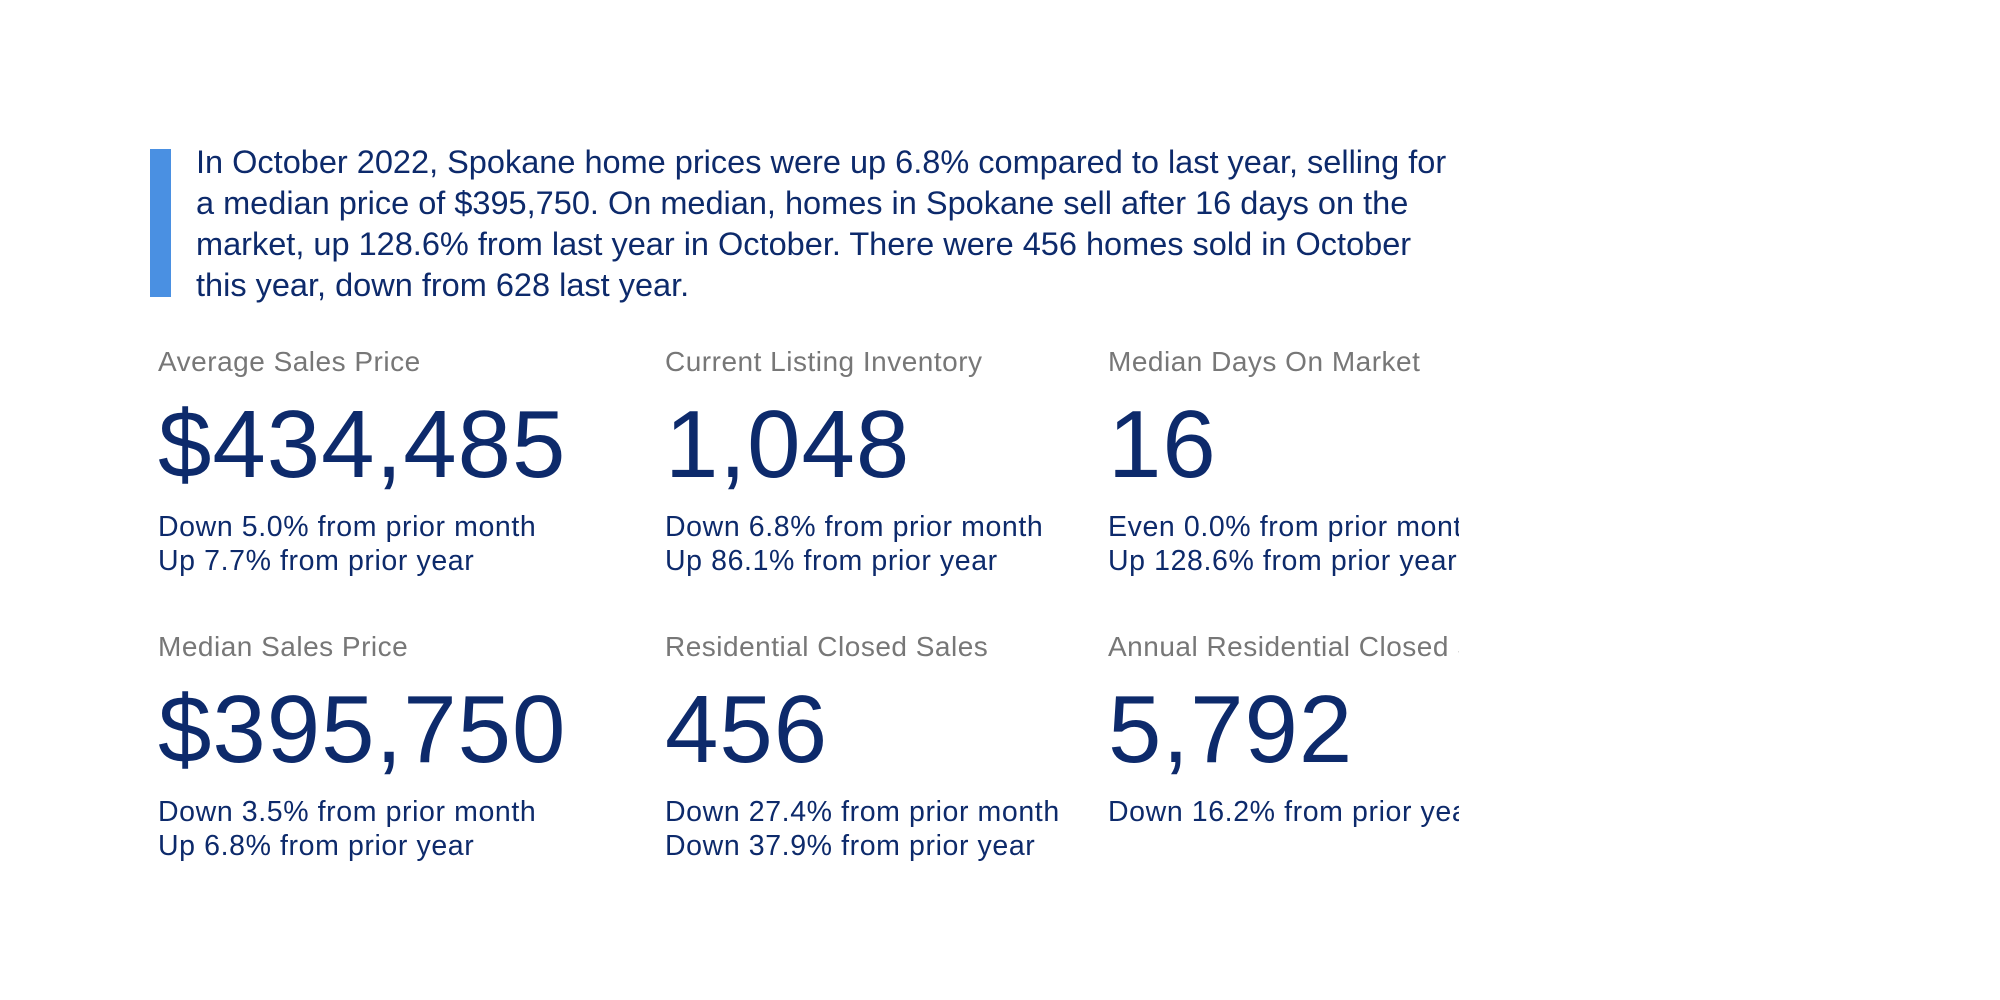  I want to click on stat-change: Down 6.8% from prior month, so click(854, 527).